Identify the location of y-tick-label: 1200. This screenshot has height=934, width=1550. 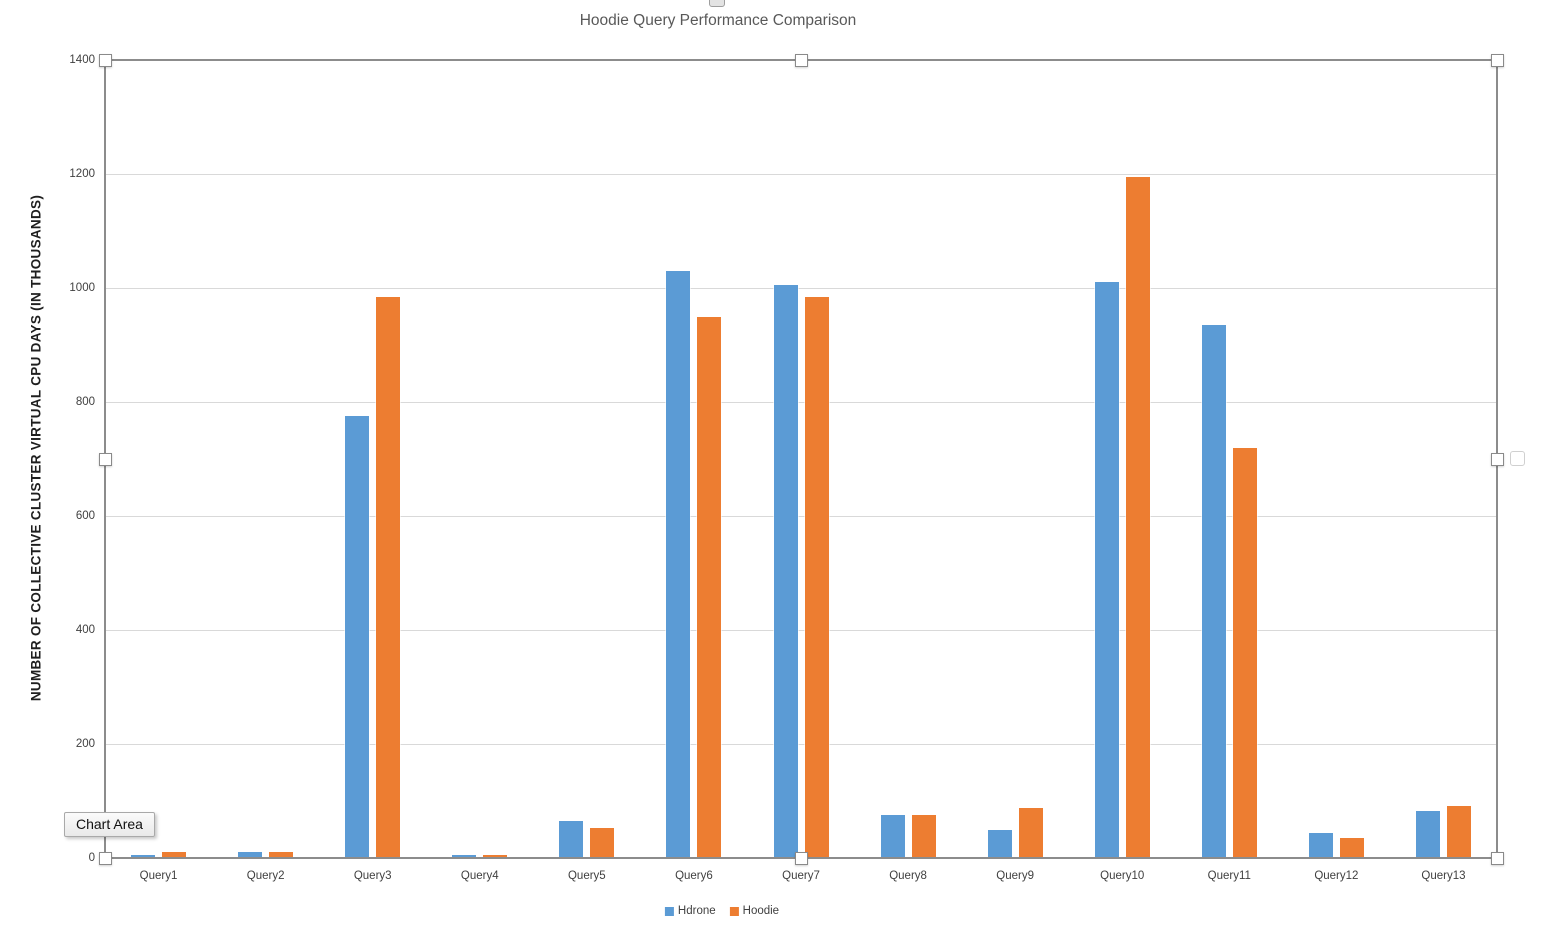
(82, 174).